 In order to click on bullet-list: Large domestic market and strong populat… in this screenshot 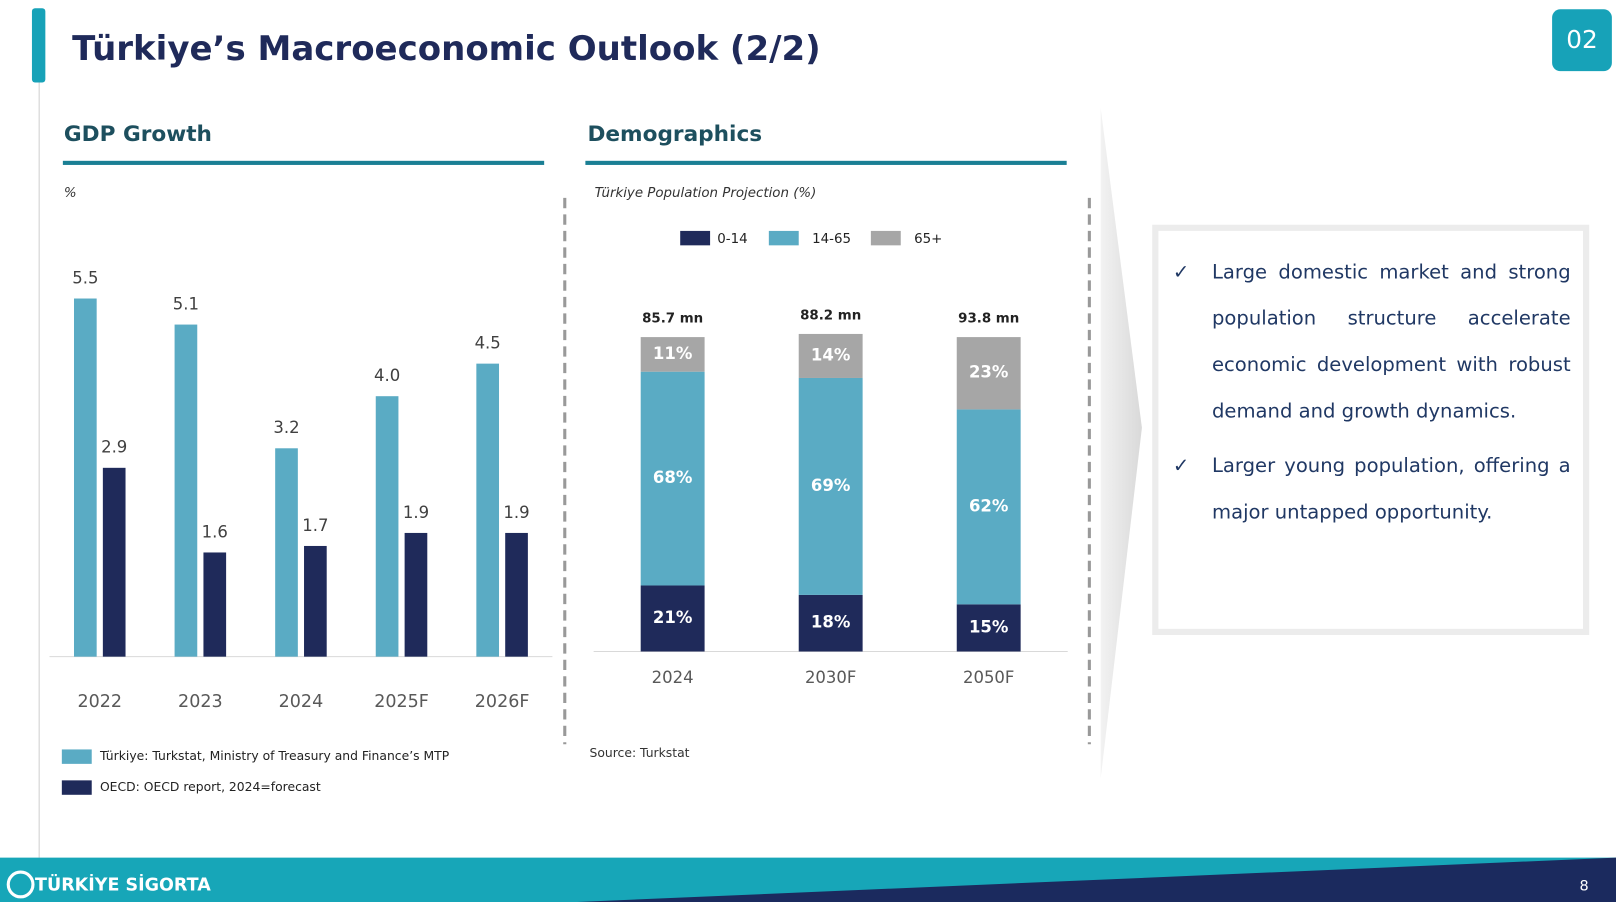, I will do `click(1371, 392)`.